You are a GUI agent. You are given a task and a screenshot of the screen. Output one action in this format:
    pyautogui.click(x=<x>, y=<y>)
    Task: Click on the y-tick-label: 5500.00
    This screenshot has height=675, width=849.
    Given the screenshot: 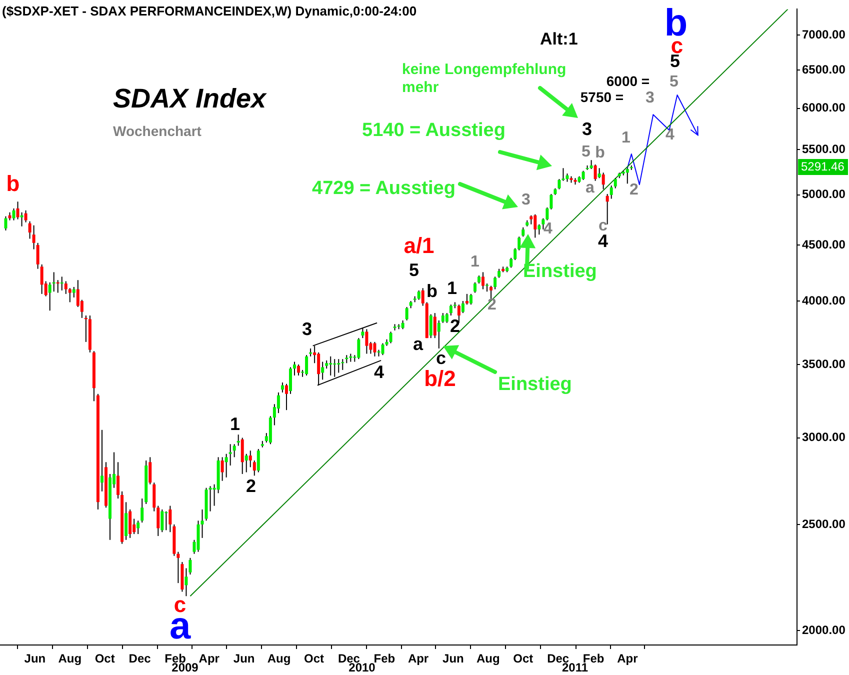 What is the action you would take?
    pyautogui.click(x=824, y=149)
    